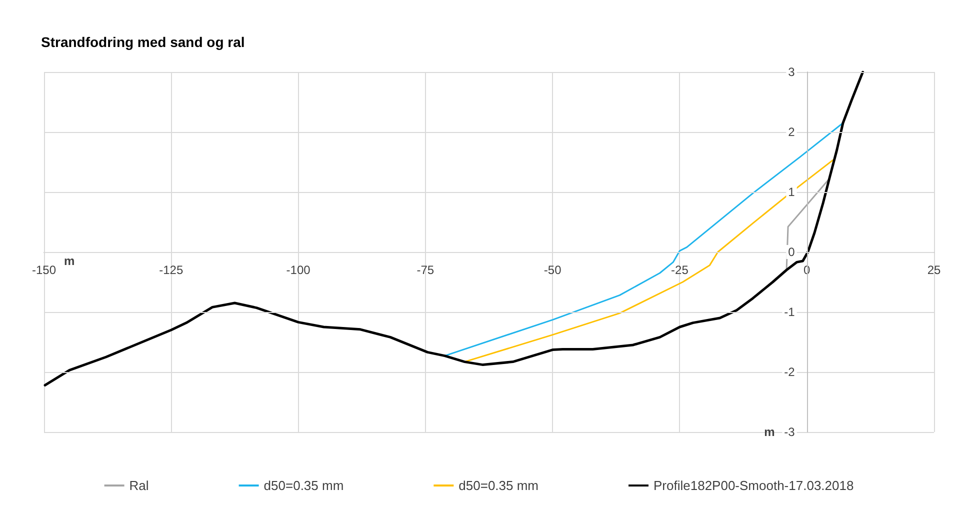 The height and width of the screenshot is (509, 958). Describe the element at coordinates (934, 270) in the screenshot. I see `x-tick-label: 25` at that location.